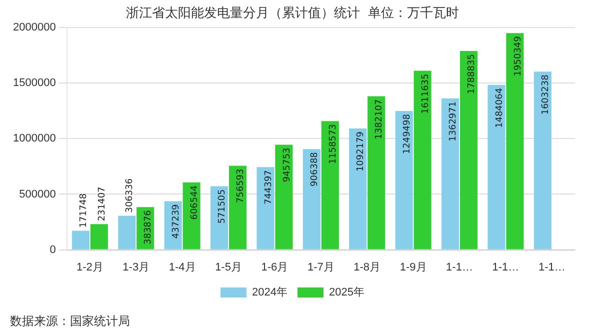 The height and width of the screenshot is (330, 590). I want to click on legend-label: 2025年, so click(346, 292).